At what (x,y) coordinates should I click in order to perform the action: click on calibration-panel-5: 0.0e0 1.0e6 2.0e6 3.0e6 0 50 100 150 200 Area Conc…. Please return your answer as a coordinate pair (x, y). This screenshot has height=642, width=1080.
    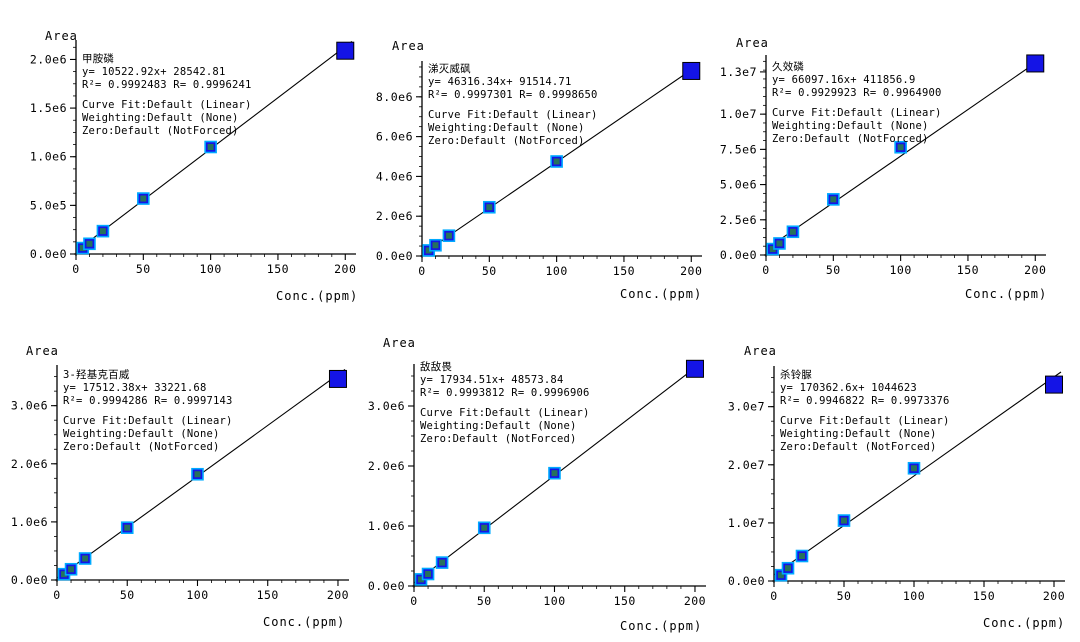
    Looking at the image, I should click on (537, 484).